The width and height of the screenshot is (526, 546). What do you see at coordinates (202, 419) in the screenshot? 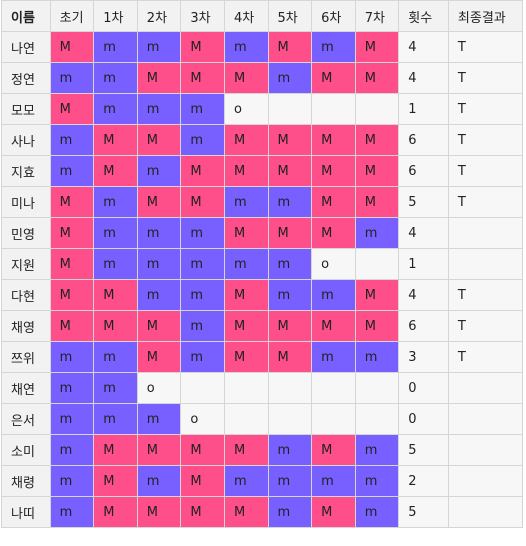
I see `round-cell-3: o` at bounding box center [202, 419].